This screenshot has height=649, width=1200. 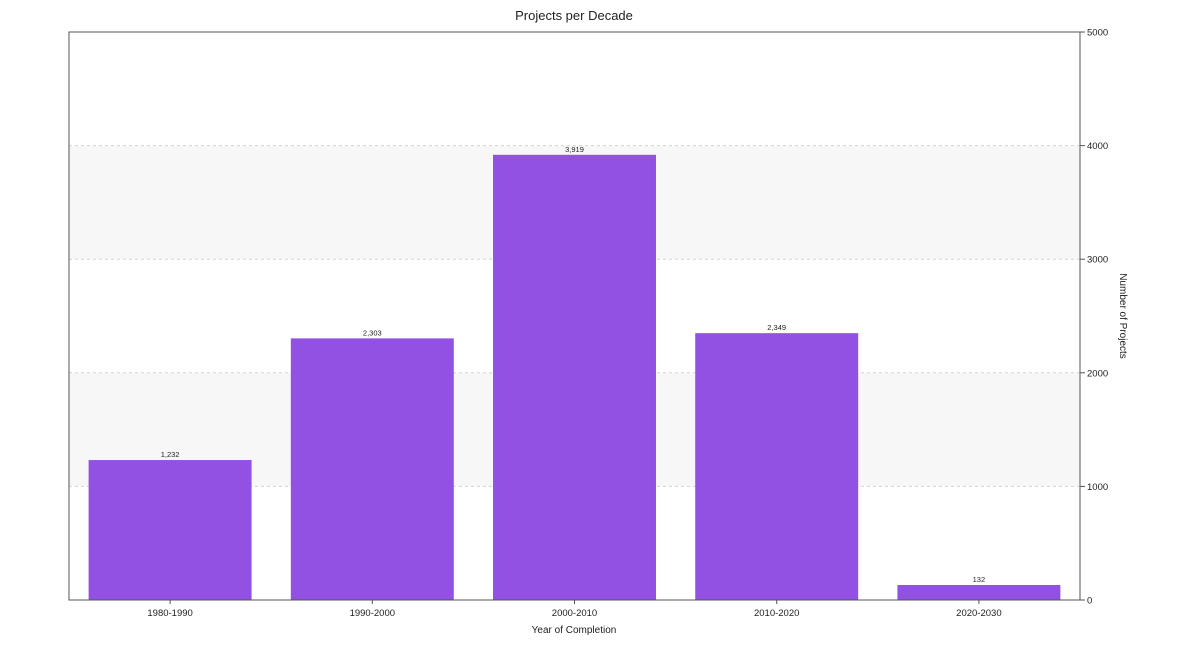 I want to click on x-tick-label: 1980-1990, so click(x=169, y=613).